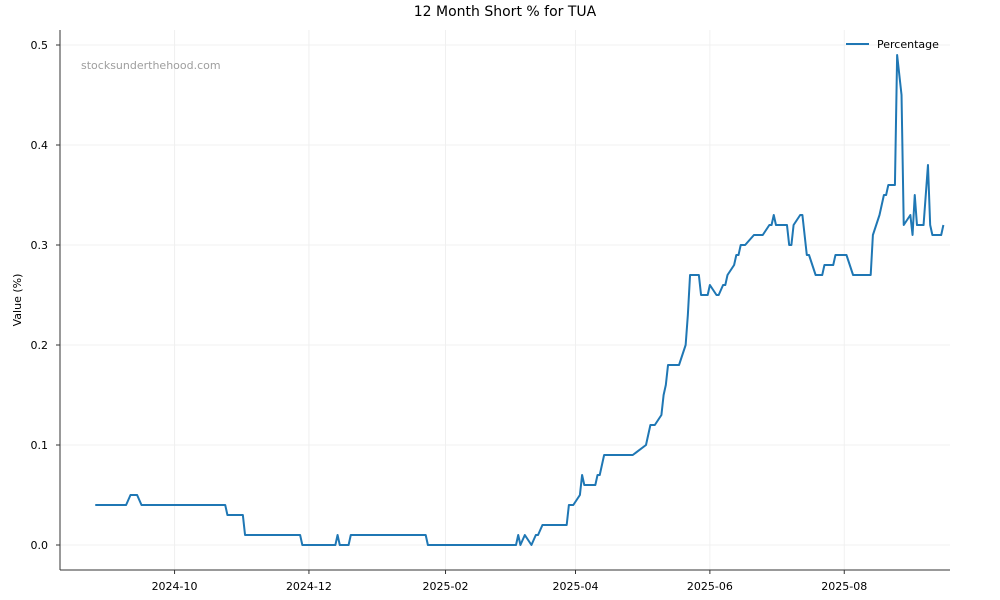 This screenshot has width=1000, height=600. What do you see at coordinates (844, 586) in the screenshot?
I see `x-tick-label: 2025-08` at bounding box center [844, 586].